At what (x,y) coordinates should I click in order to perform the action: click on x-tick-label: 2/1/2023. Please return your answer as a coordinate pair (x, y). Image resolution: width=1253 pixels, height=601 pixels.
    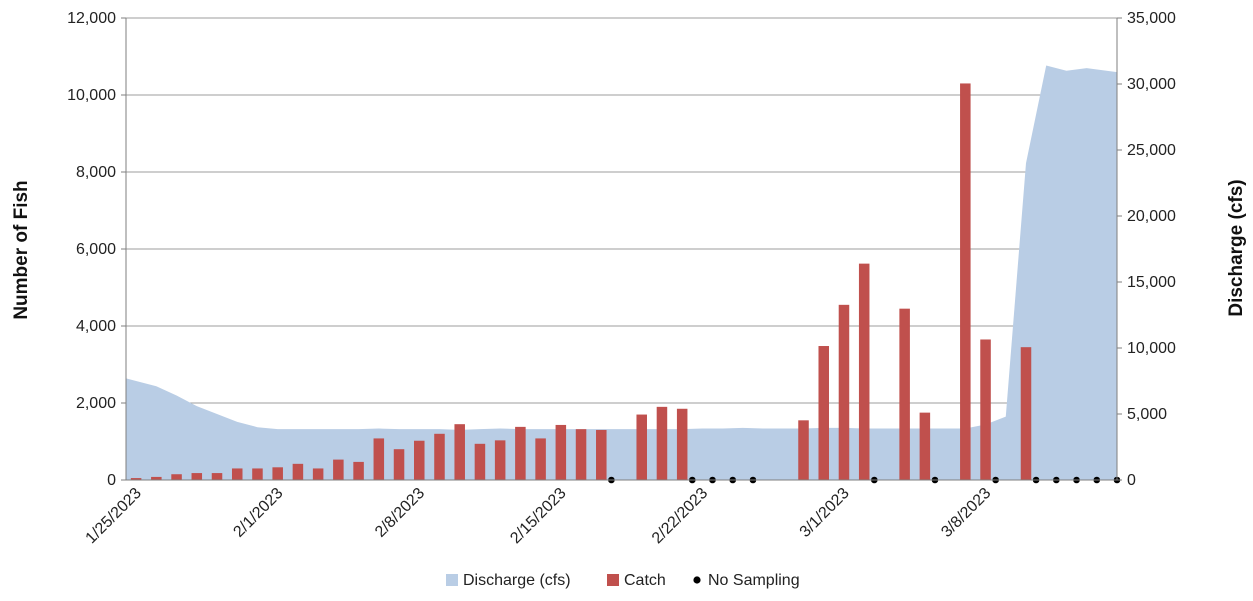
    Looking at the image, I should click on (258, 513).